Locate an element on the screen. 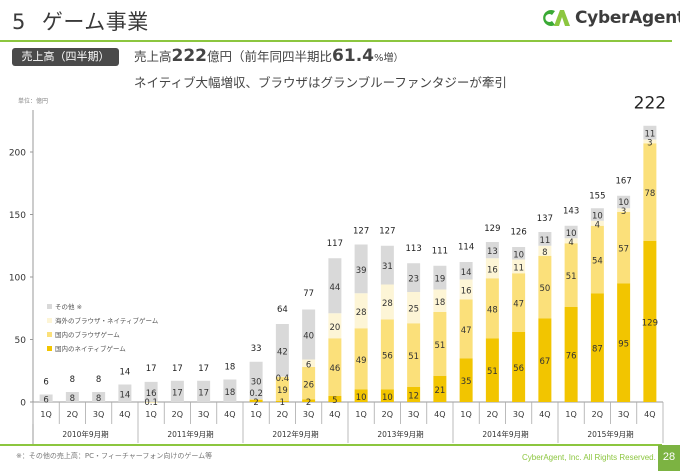 The width and height of the screenshot is (680, 471). total-label: 167 is located at coordinates (624, 181).